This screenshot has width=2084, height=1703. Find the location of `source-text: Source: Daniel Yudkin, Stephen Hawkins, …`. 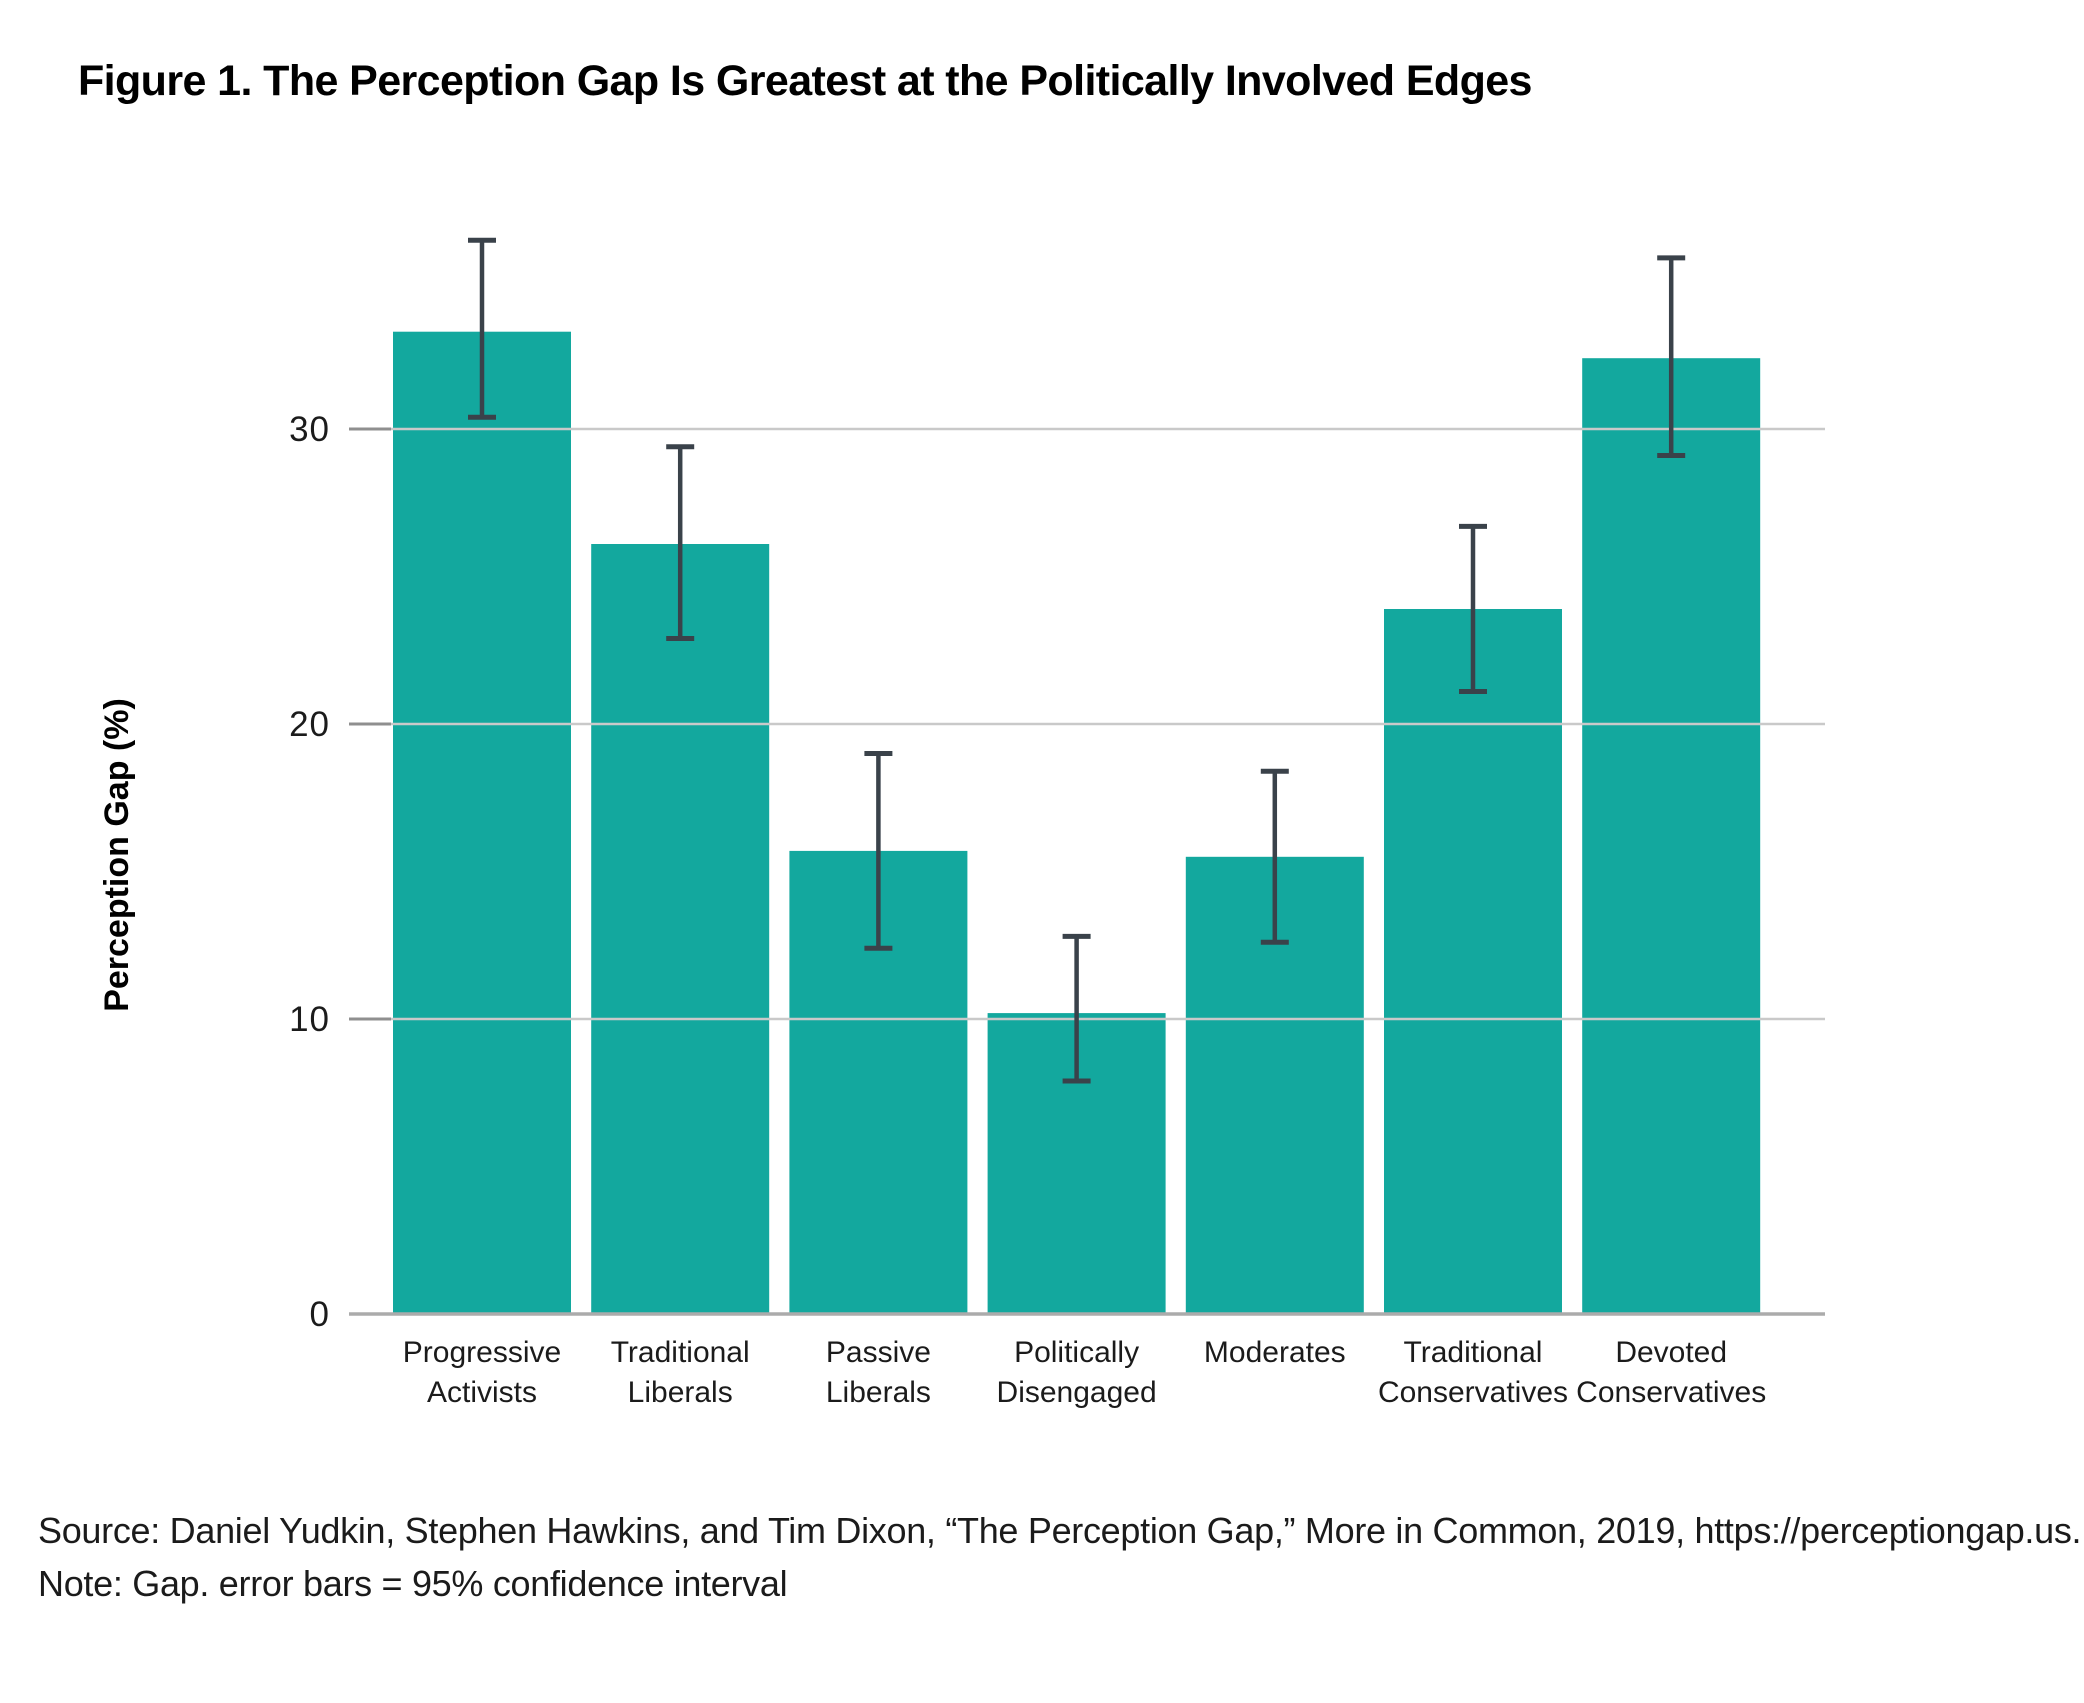

source-text: Source: Daniel Yudkin, Stephen Hawkins, … is located at coordinates (1060, 1530).